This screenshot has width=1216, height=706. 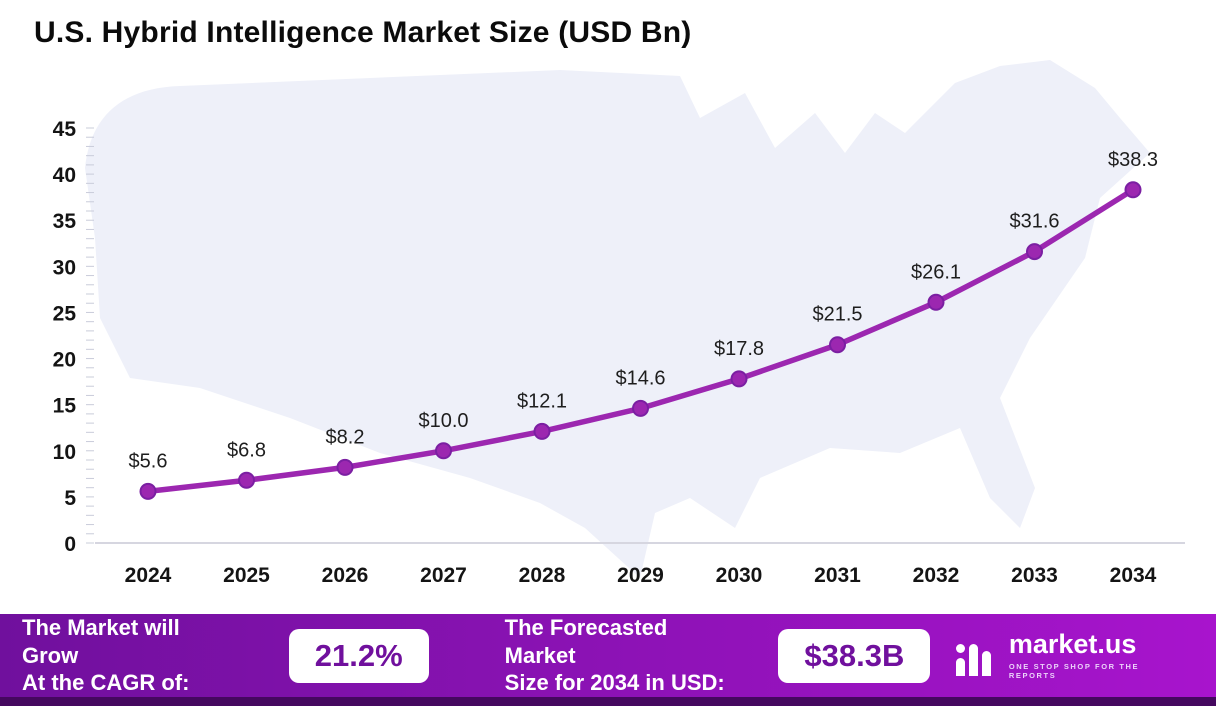 I want to click on data-point-label: $10.0, so click(x=443, y=421).